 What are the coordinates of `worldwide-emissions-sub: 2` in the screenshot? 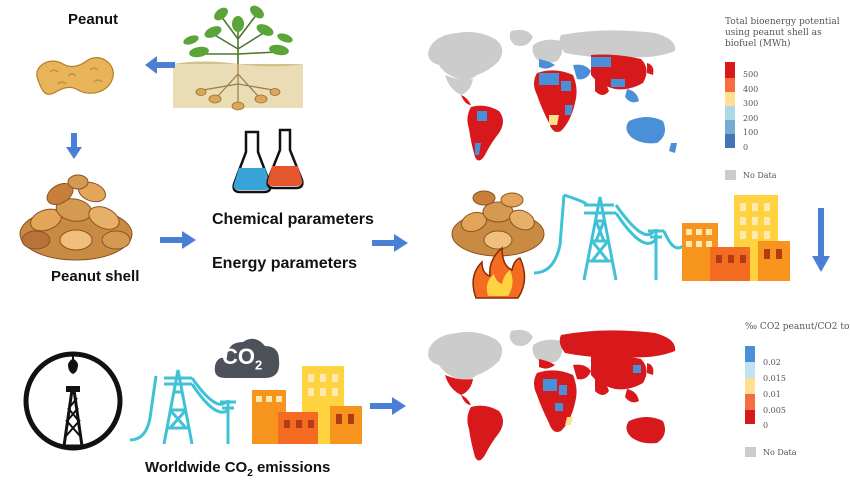 It's located at (250, 473).